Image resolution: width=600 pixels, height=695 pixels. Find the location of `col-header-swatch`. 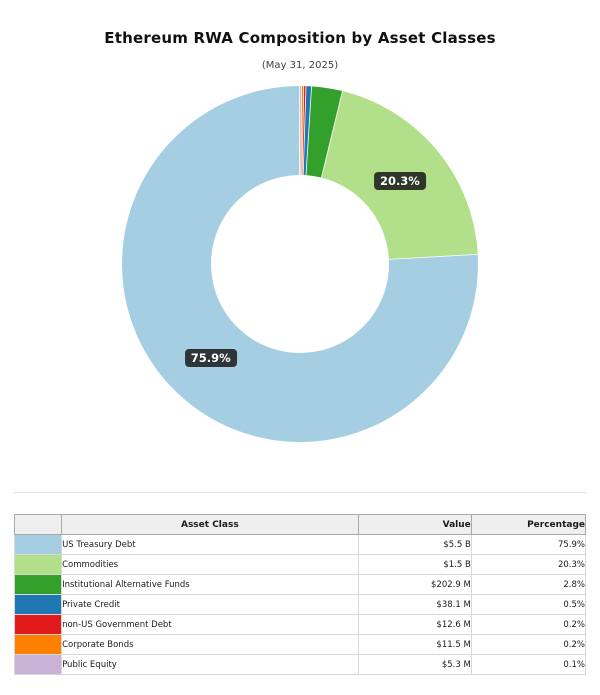

col-header-swatch is located at coordinates (38, 524).